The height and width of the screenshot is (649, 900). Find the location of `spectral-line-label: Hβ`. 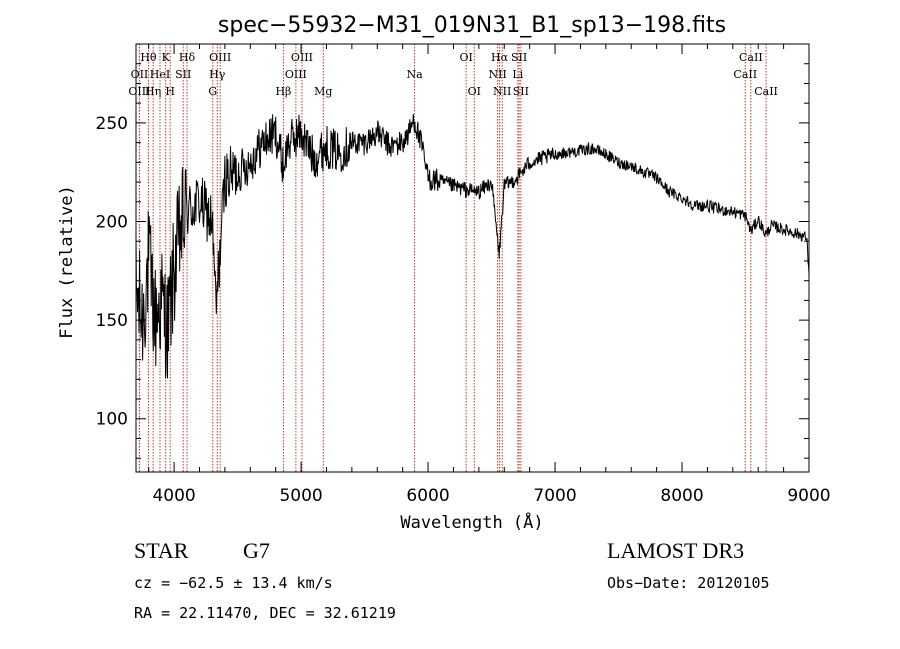

spectral-line-label: Hβ is located at coordinates (283, 91).